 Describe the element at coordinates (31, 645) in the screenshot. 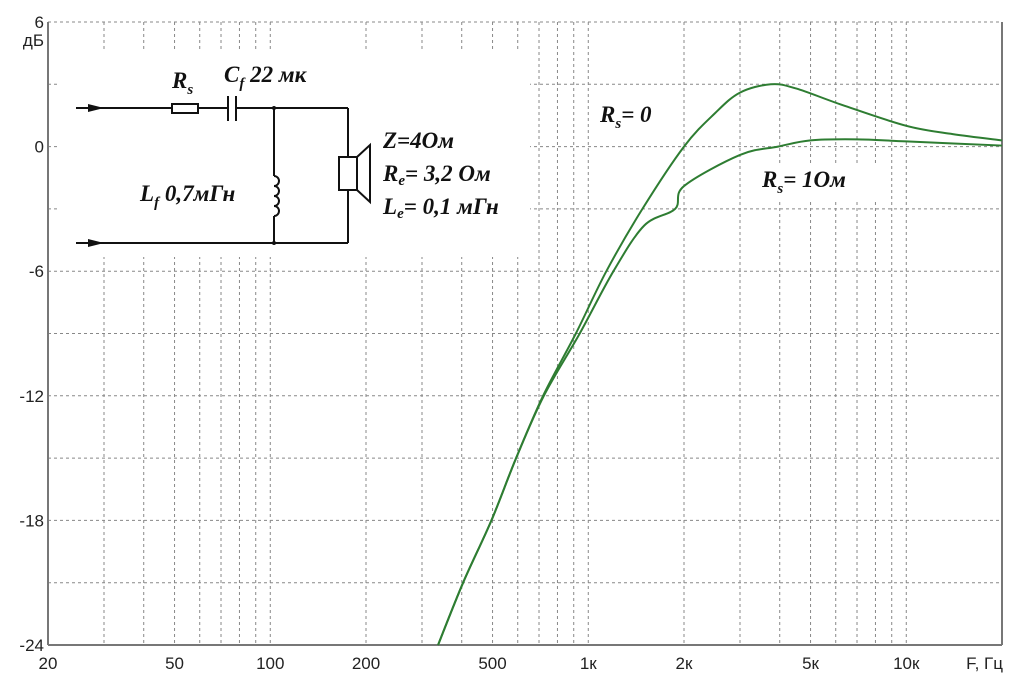

I see `y-tick-label: -24` at that location.